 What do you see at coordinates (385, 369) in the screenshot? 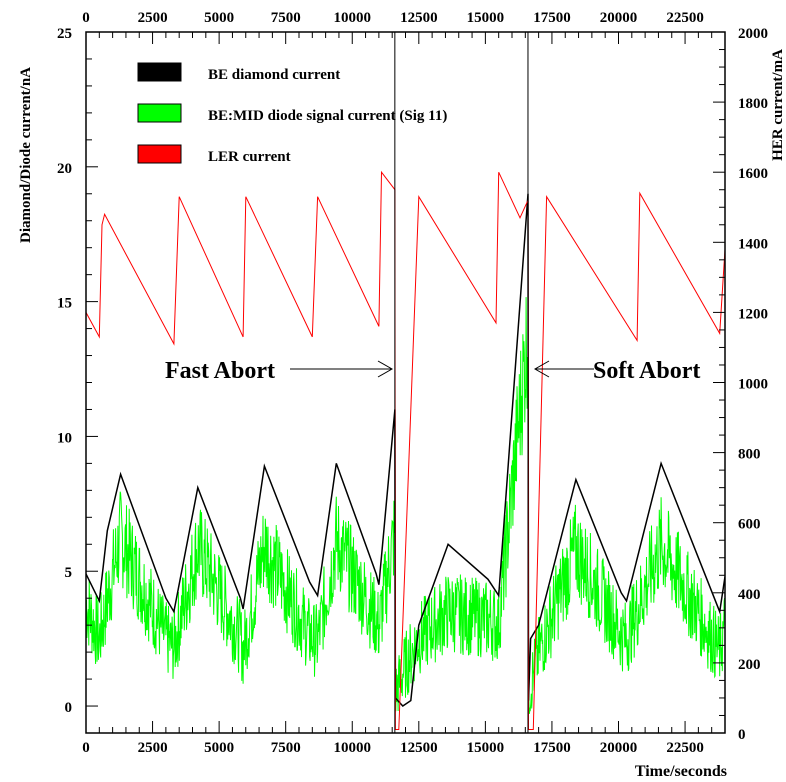
I see `annotation-fast-abort-arrowhead` at bounding box center [385, 369].